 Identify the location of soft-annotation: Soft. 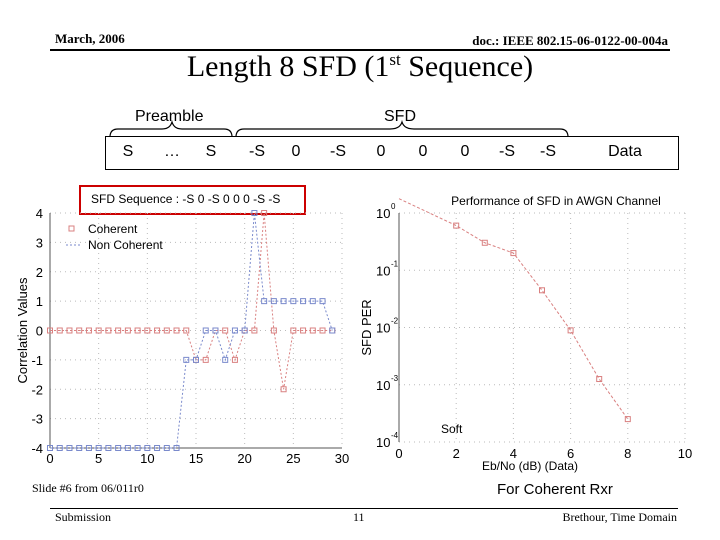
(452, 429).